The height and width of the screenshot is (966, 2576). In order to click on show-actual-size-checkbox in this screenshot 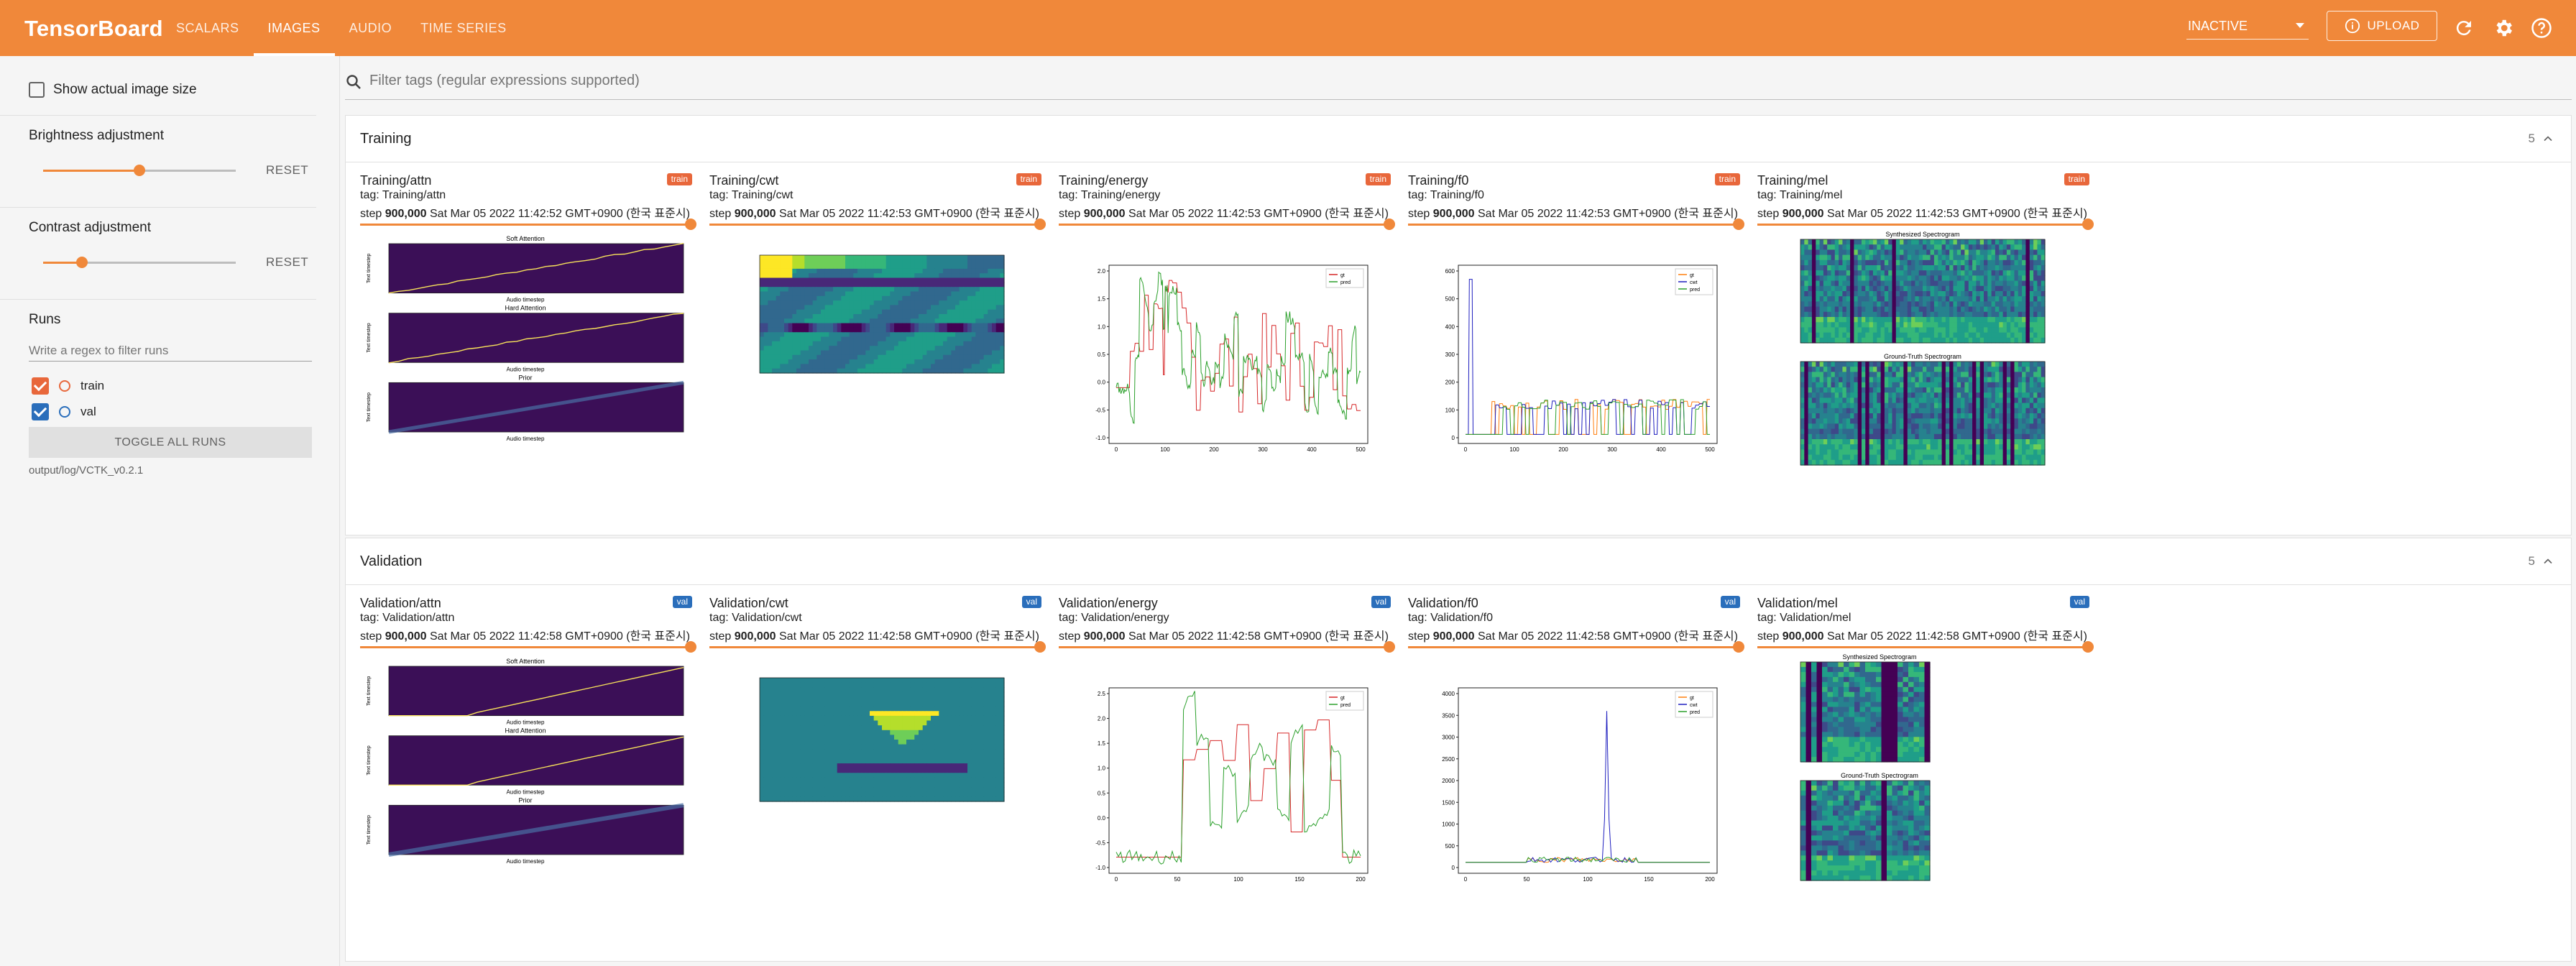, I will do `click(37, 90)`.